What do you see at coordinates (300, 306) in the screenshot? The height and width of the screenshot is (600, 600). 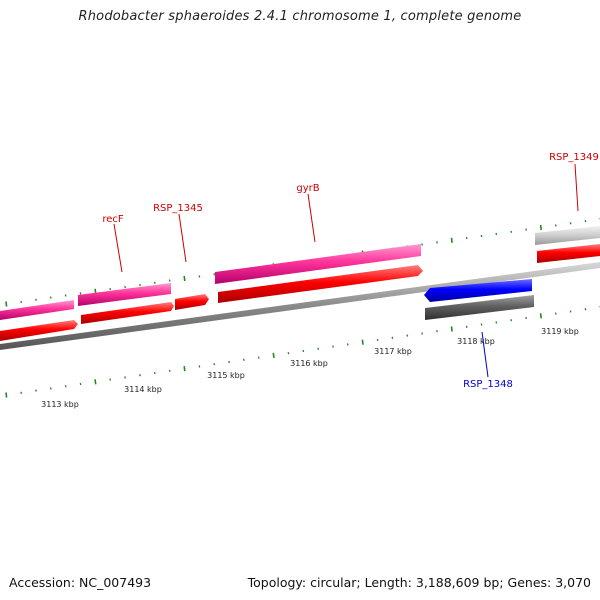 I see `genome-backbone` at bounding box center [300, 306].